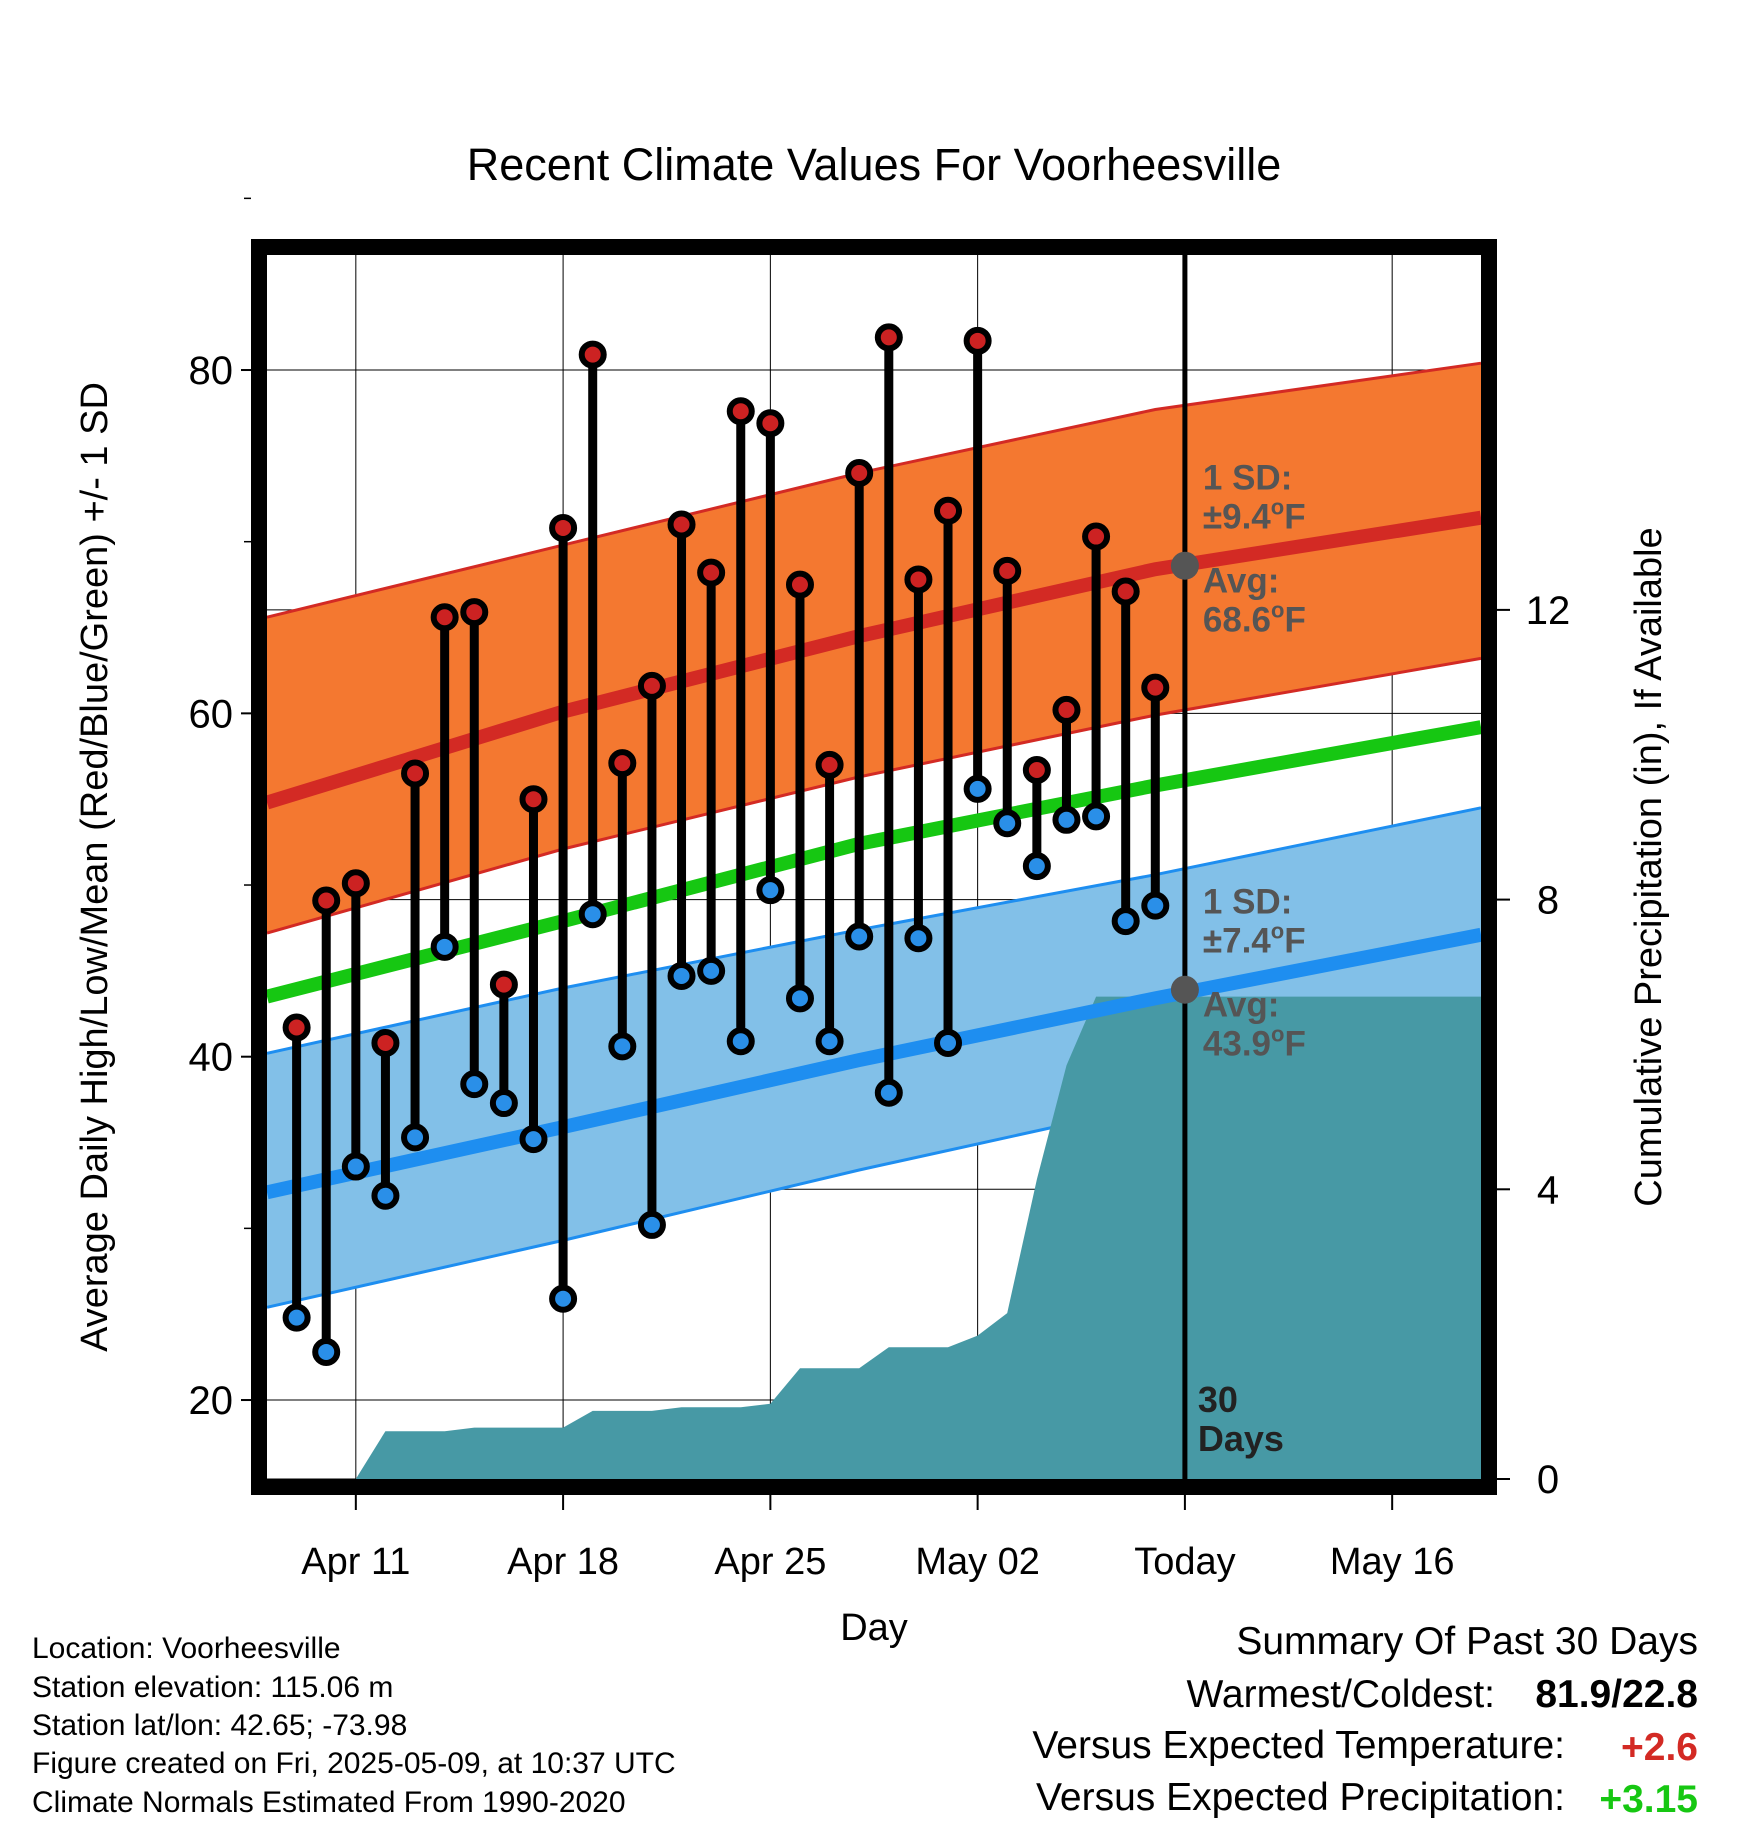 Image resolution: width=1748 pixels, height=1833 pixels. What do you see at coordinates (1648, 1799) in the screenshot?
I see `precip-versus-value: +3.15` at bounding box center [1648, 1799].